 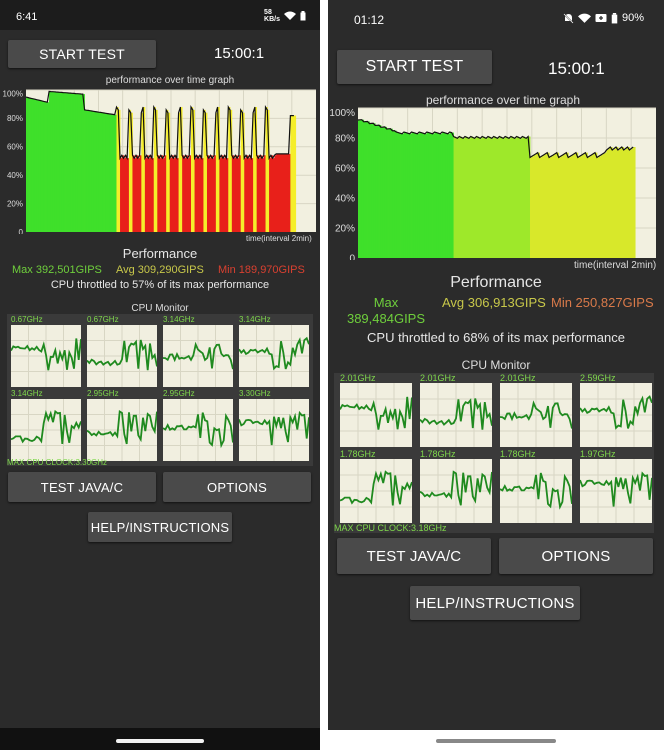 I want to click on cpu-core-frequency: 3.14GHz, so click(x=27, y=393).